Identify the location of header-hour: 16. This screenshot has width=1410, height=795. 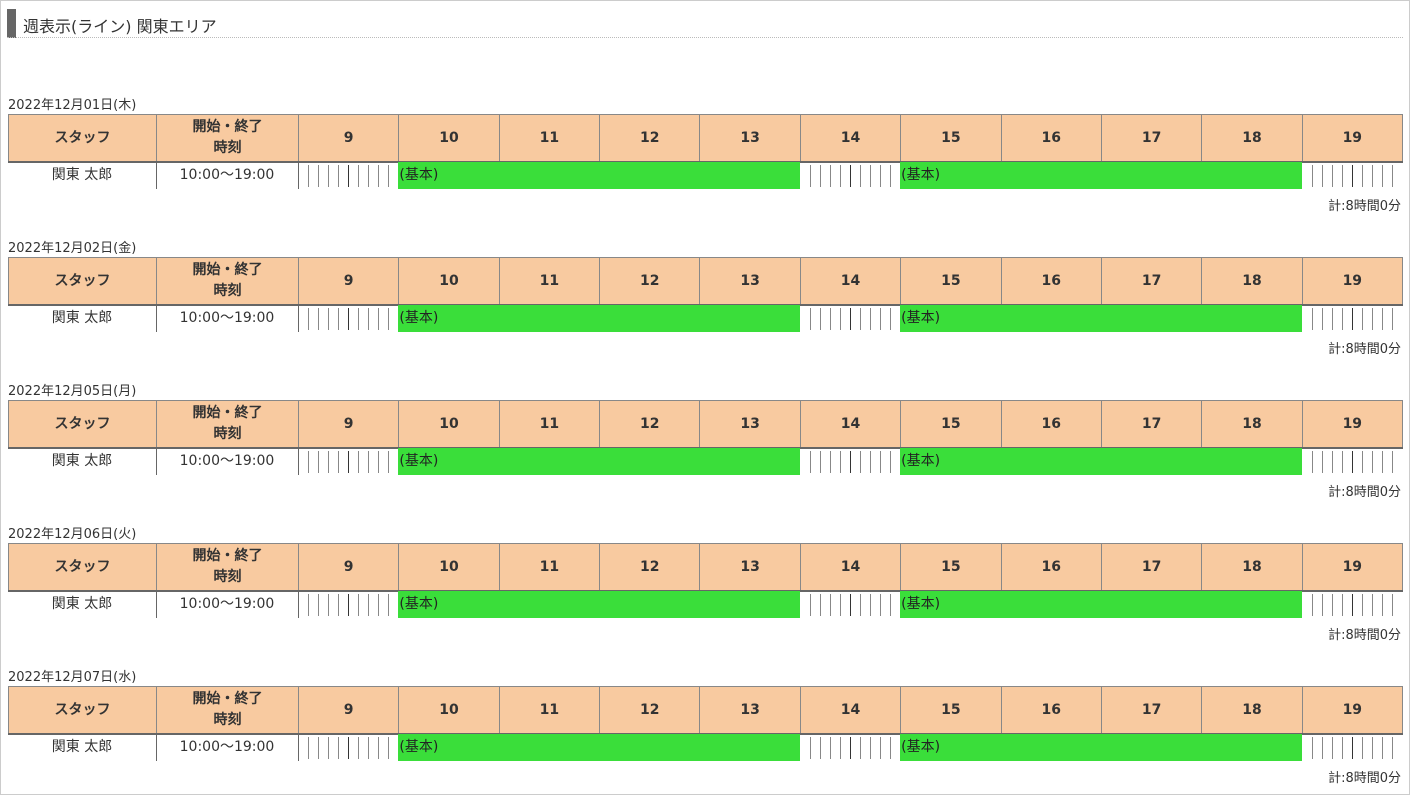
(1051, 424).